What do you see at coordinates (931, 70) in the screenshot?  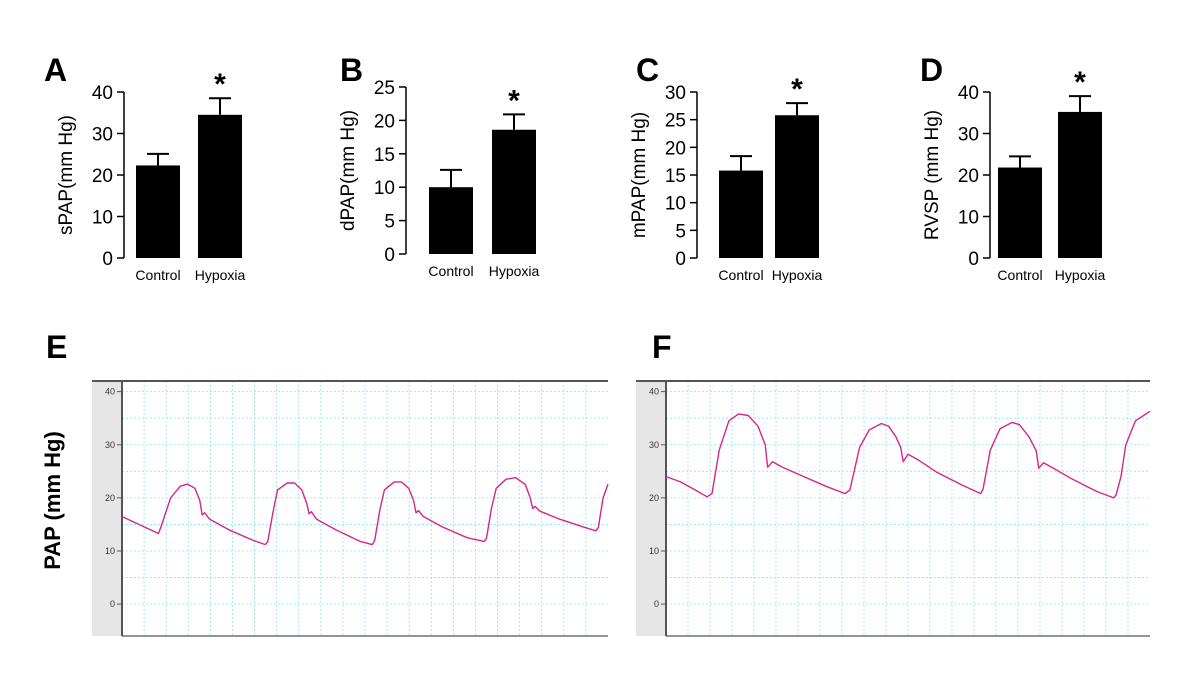 I see `panel-label: D` at bounding box center [931, 70].